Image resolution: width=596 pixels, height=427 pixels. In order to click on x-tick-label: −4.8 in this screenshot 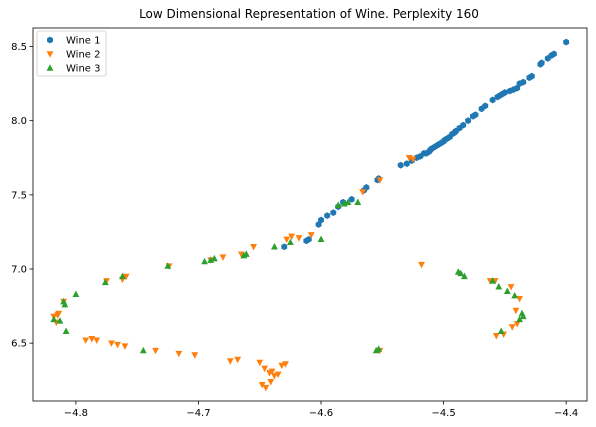, I will do `click(76, 413)`.